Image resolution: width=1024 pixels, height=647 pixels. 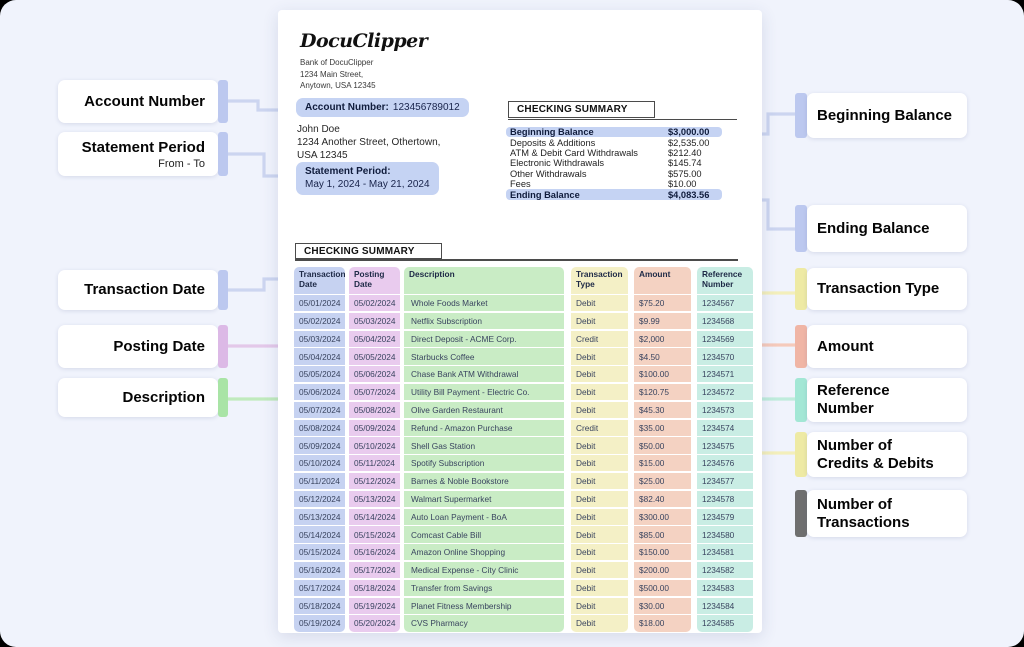 I want to click on table-cell: $75.20, so click(x=662, y=303).